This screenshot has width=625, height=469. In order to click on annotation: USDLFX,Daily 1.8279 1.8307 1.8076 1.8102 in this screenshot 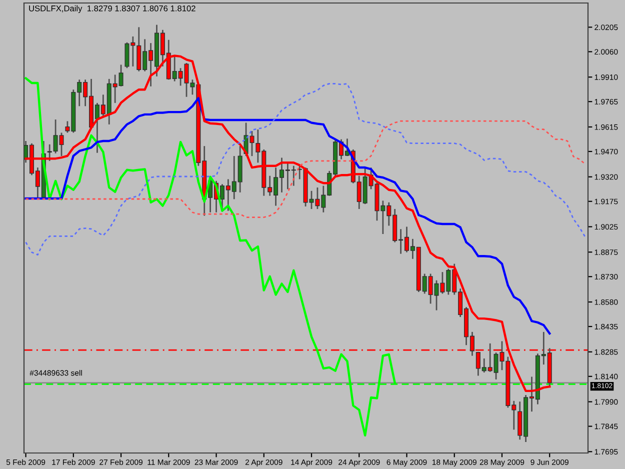, I will do `click(112, 9)`.